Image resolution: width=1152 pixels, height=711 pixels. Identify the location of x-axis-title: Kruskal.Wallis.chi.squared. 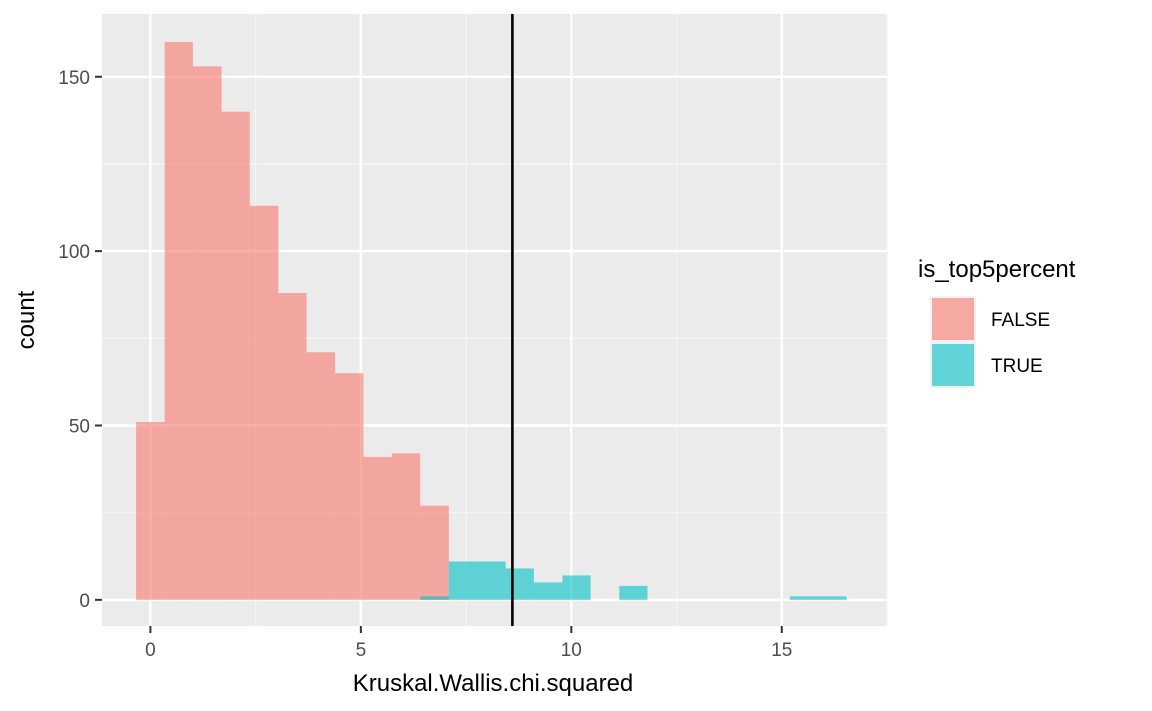
(493, 683).